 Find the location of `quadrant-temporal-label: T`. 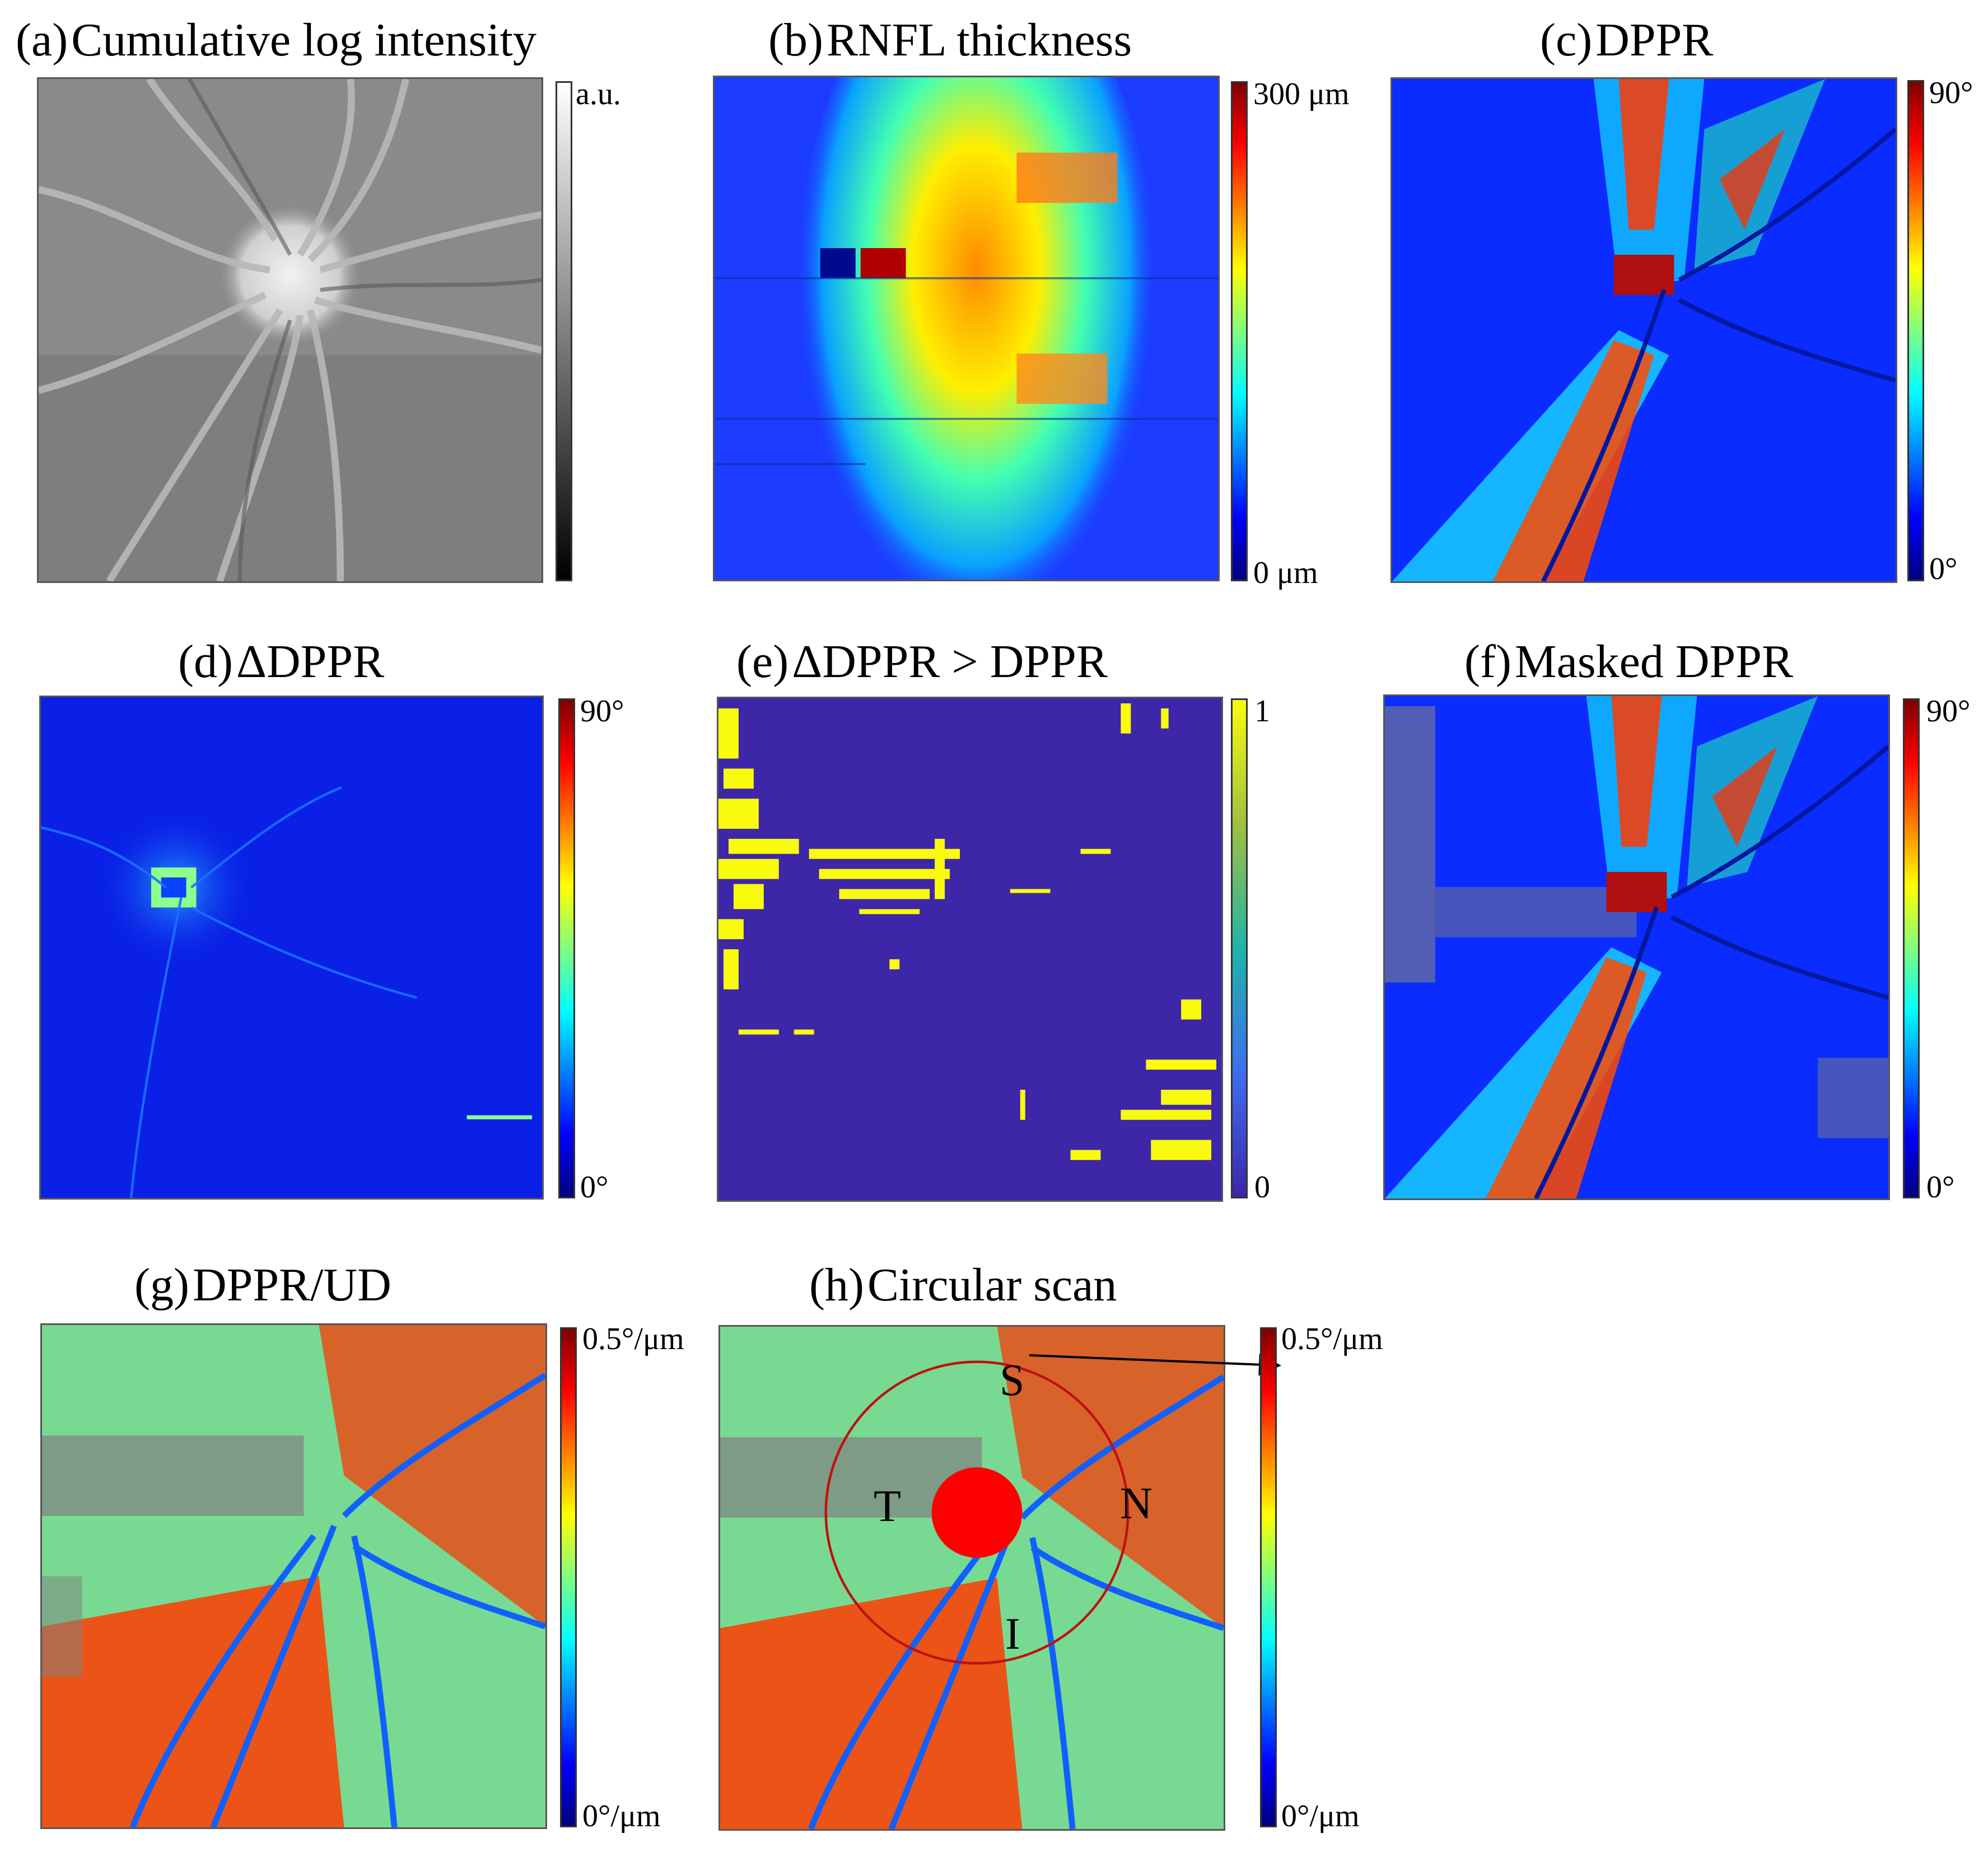

quadrant-temporal-label: T is located at coordinates (888, 1506).